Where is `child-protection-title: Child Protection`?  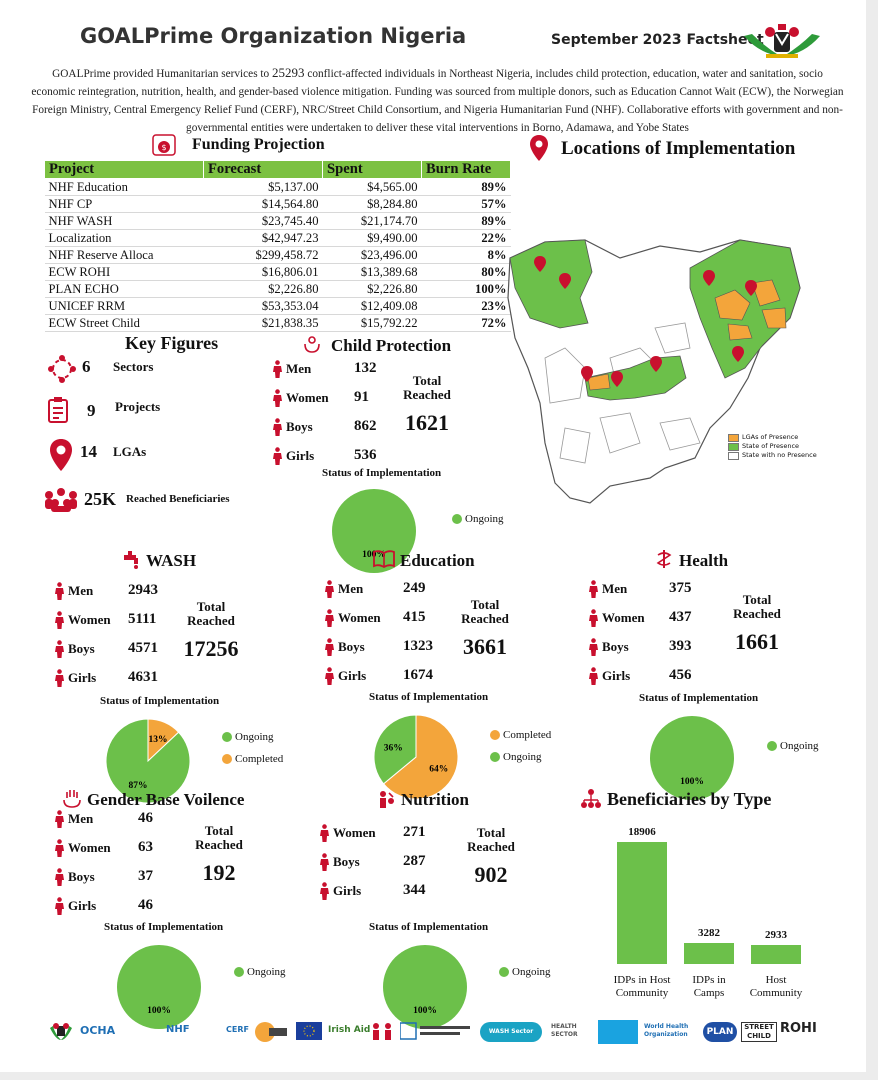 child-protection-title: Child Protection is located at coordinates (391, 345).